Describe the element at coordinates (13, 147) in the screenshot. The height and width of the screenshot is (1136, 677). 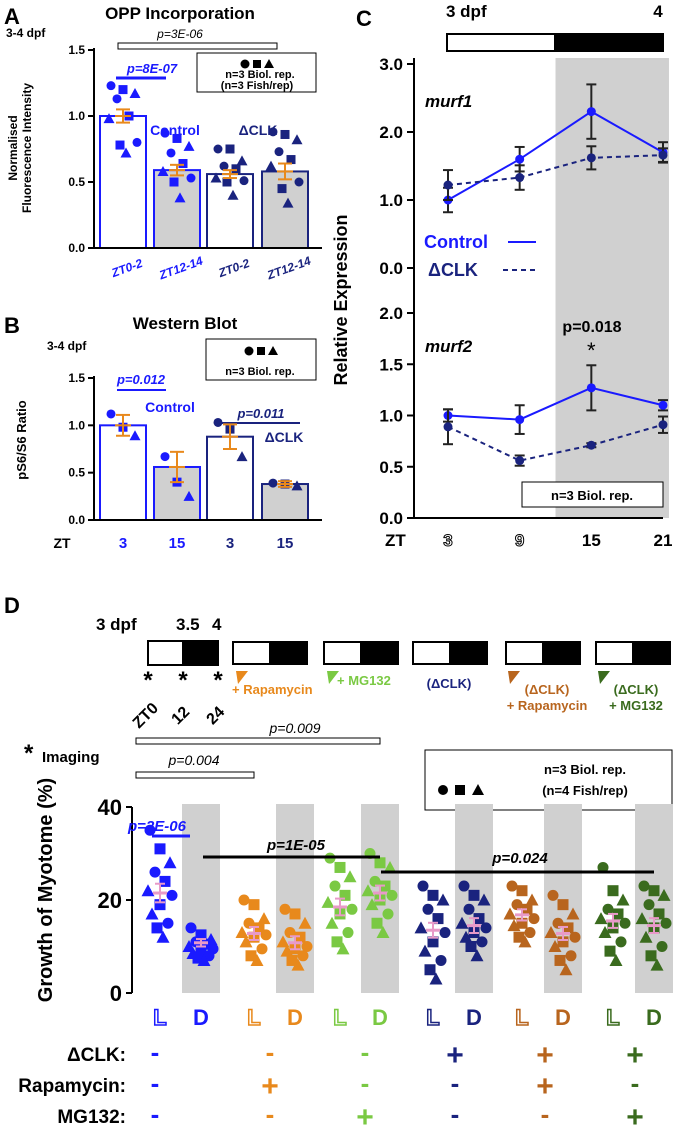
I see `panel-a-ylabel-line1: Normalised` at that location.